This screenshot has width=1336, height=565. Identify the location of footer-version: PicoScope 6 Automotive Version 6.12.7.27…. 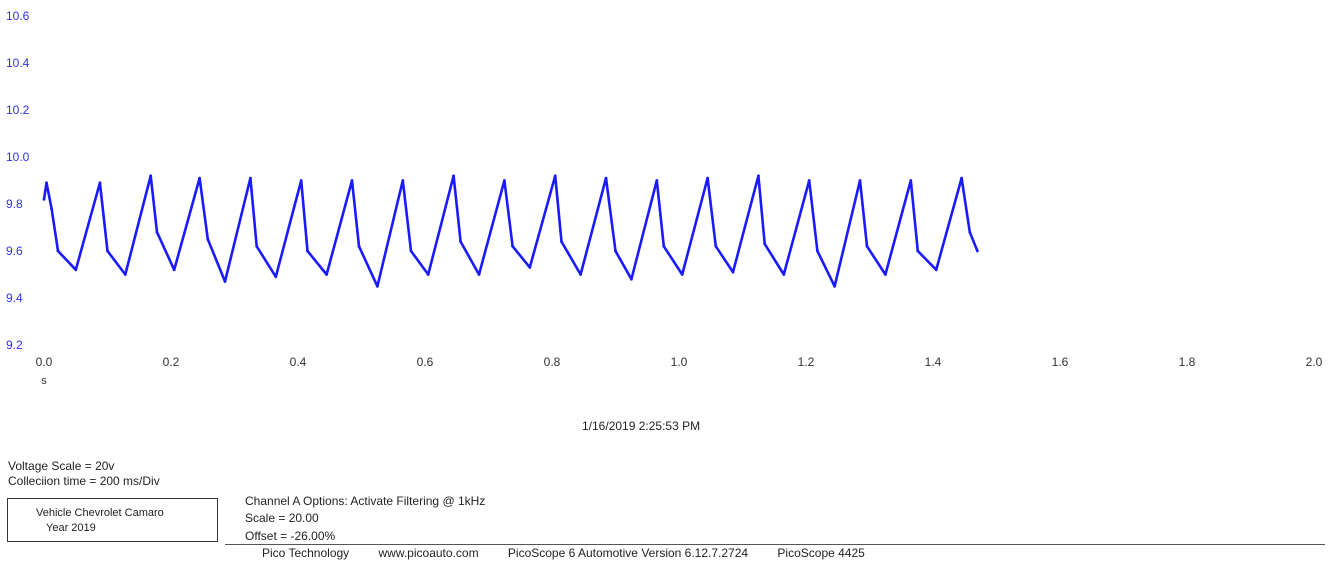
(628, 553).